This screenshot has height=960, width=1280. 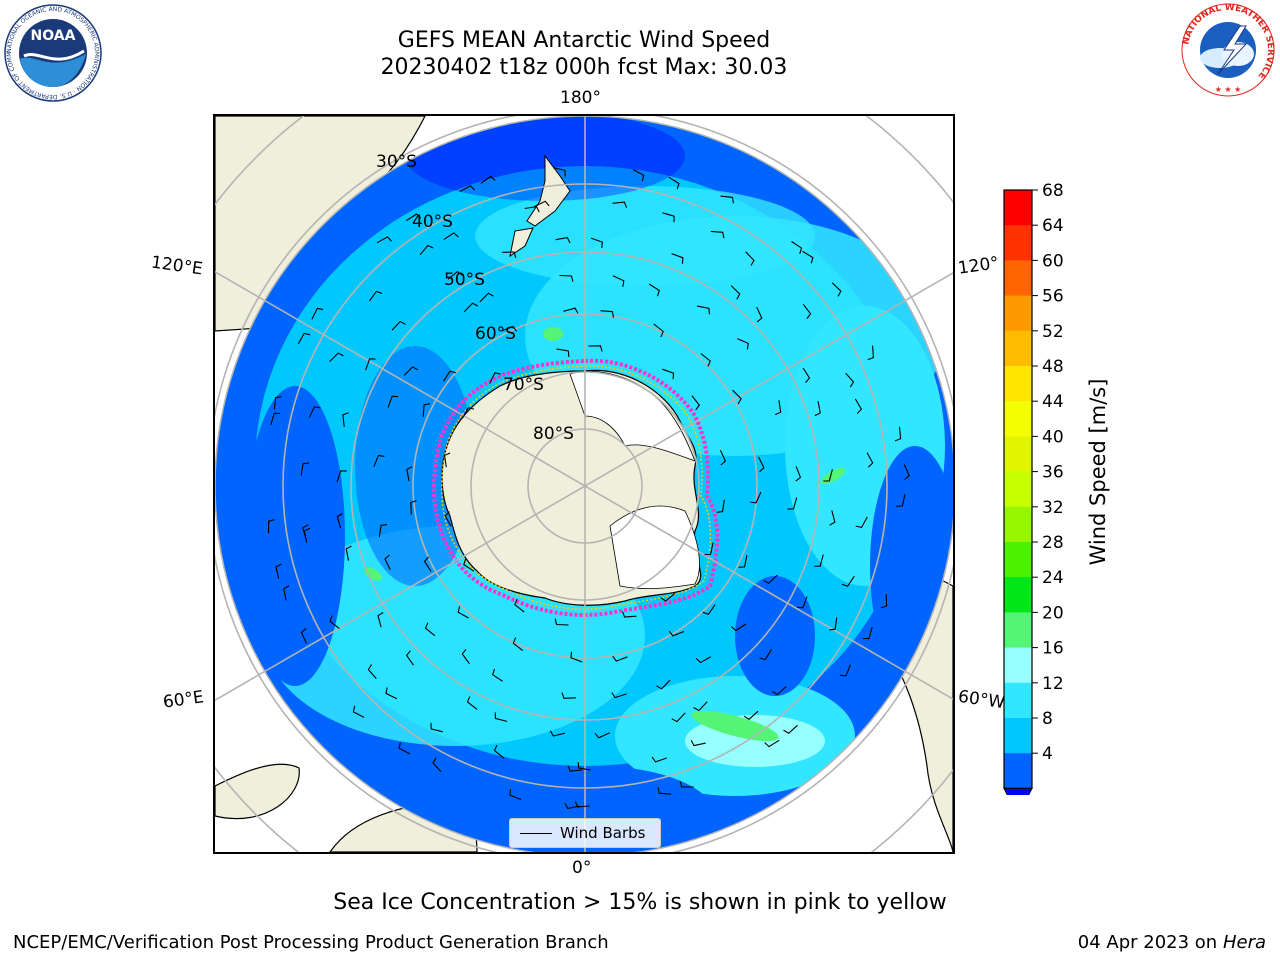 I want to click on land-africa, so click(x=257, y=791).